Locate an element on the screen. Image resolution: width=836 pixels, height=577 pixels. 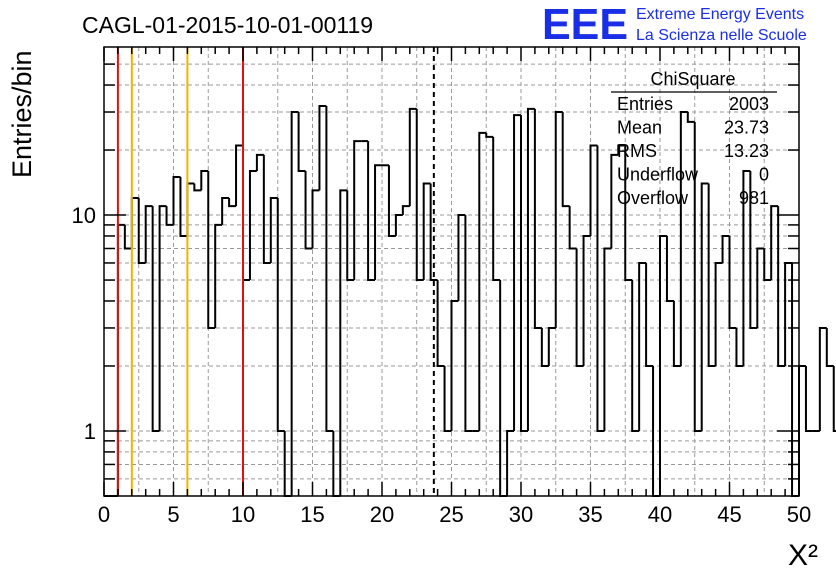
stats-title: ChiSquare is located at coordinates (692, 79).